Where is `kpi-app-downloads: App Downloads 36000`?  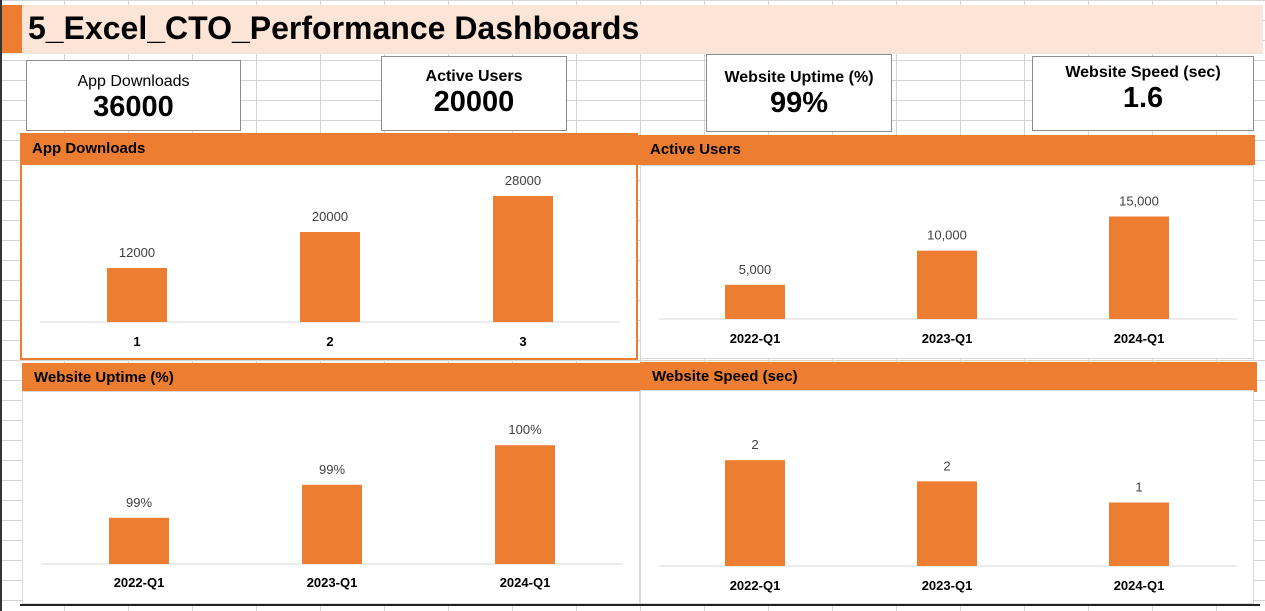
kpi-app-downloads: App Downloads 36000 is located at coordinates (133, 95).